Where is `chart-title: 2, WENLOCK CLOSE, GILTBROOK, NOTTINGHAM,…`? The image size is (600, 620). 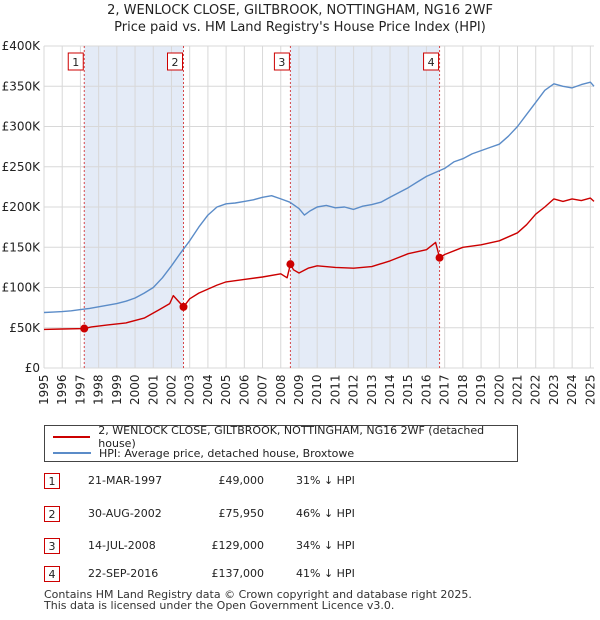
chart-title: 2, WENLOCK CLOSE, GILTBROOK, NOTTINGHAM,… is located at coordinates (300, 10).